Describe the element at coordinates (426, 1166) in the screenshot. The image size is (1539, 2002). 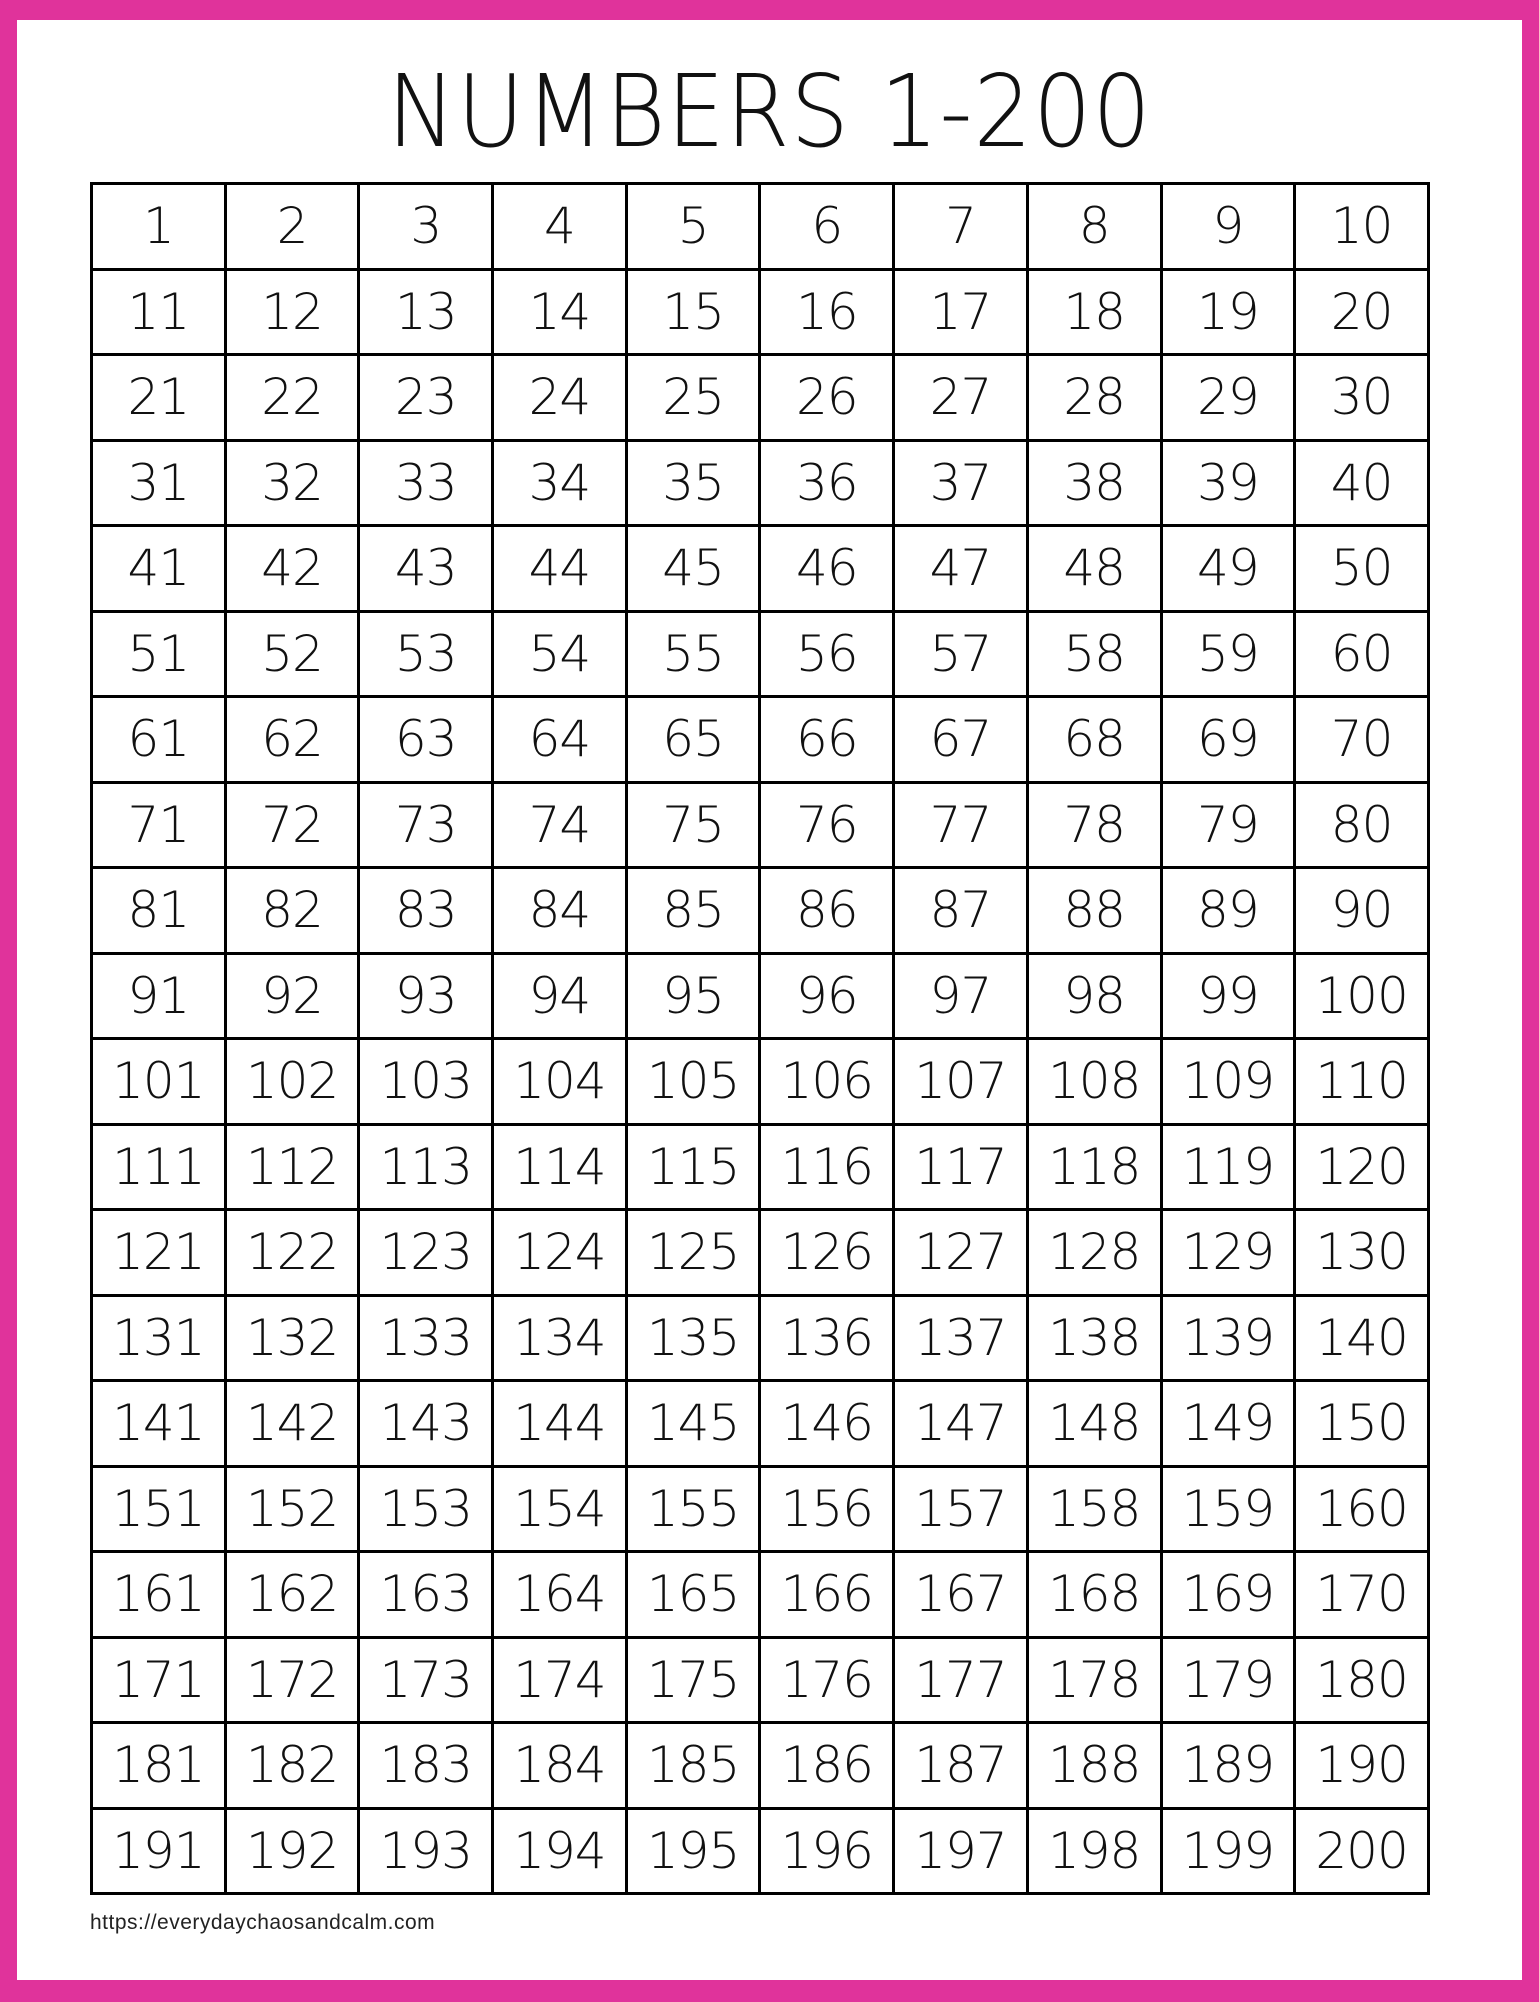
I see `grid-cell: 113` at that location.